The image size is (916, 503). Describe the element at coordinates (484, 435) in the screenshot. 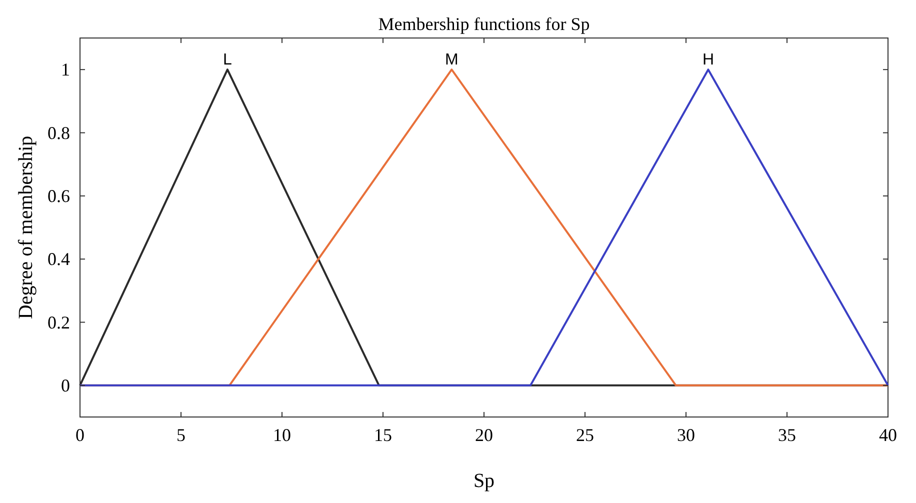

I see `x-tick-label: 20` at that location.